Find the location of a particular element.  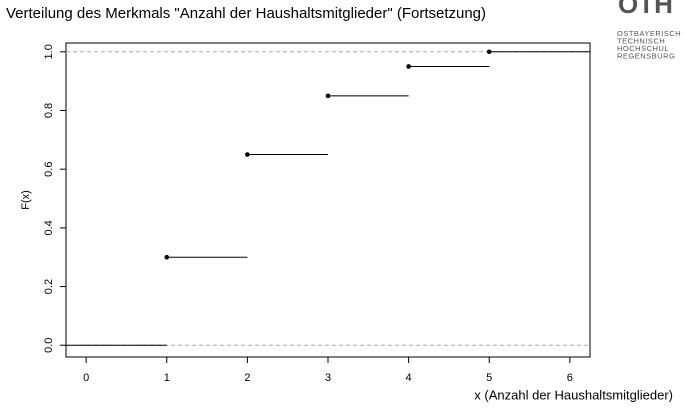

logo-text: TECHNISCH is located at coordinates (641, 40).